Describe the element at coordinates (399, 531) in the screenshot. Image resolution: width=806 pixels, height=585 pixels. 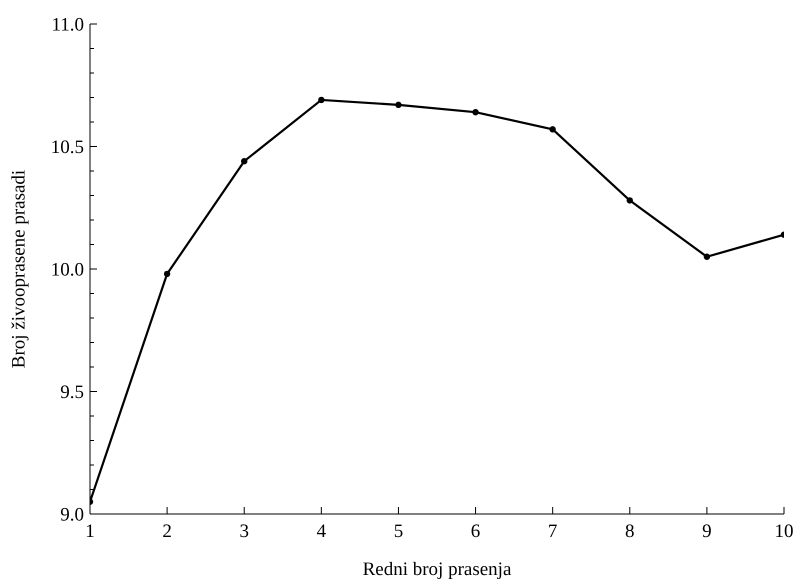
I see `x-tick-label: 5` at that location.